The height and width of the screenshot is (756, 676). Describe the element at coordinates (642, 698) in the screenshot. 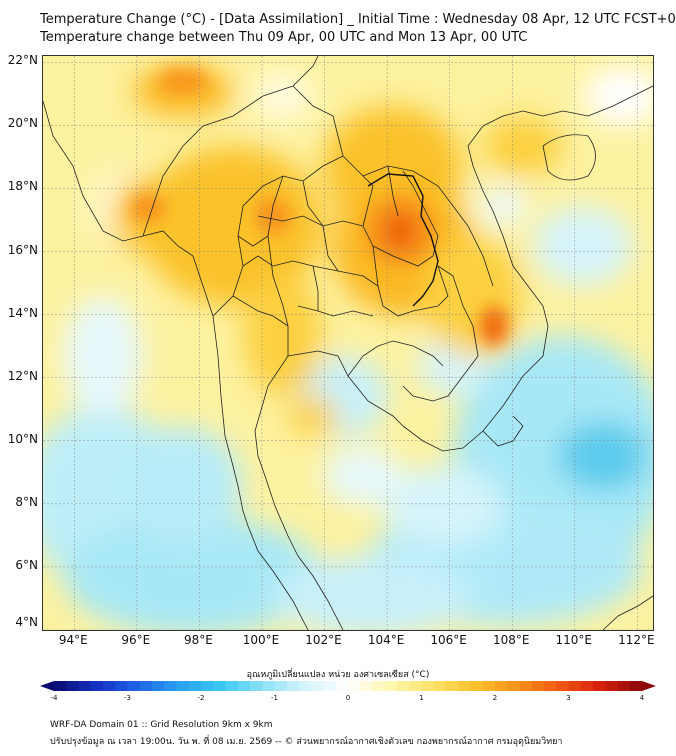

I see `colorbar-tick-label: 4` at that location.